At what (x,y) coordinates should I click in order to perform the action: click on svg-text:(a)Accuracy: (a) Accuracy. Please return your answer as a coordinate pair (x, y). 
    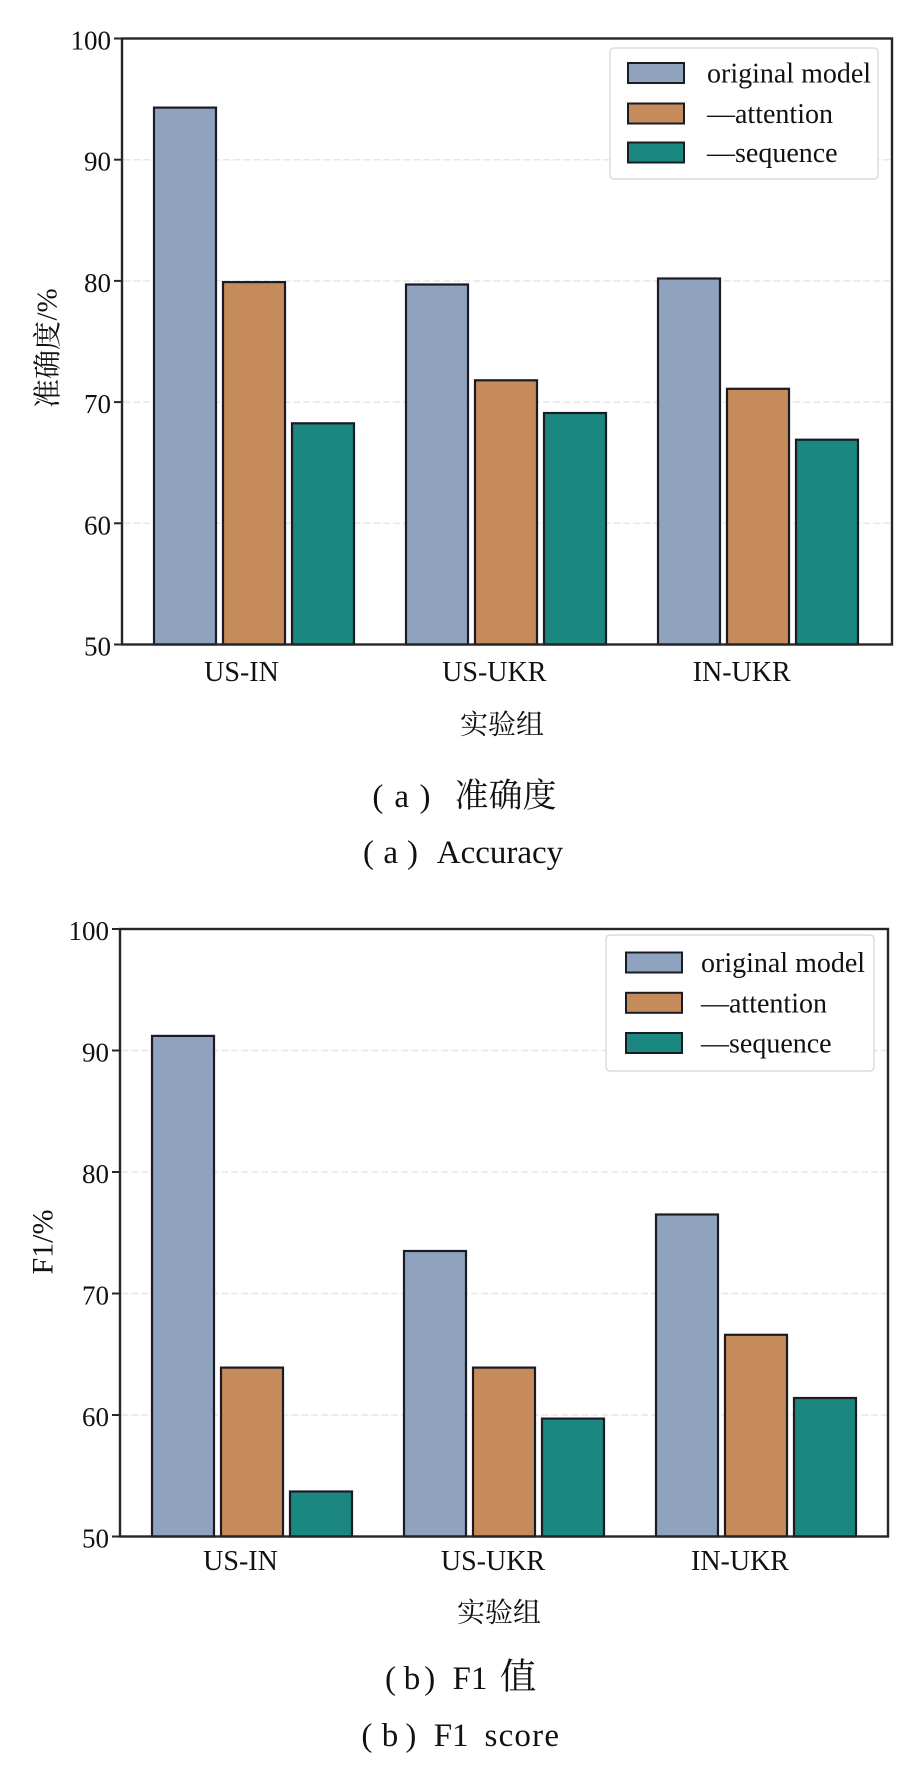
    Looking at the image, I should click on (463, 853).